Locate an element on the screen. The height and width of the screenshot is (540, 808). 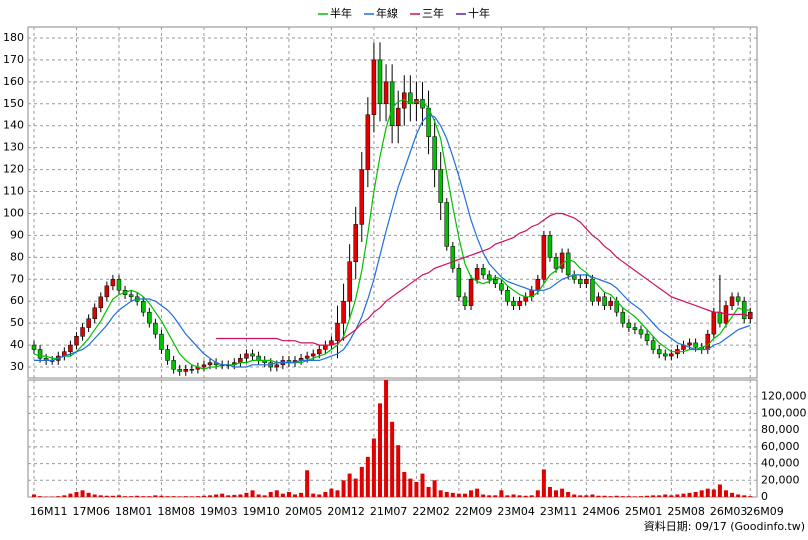
y-tick-label: 110 is located at coordinates (13, 191).